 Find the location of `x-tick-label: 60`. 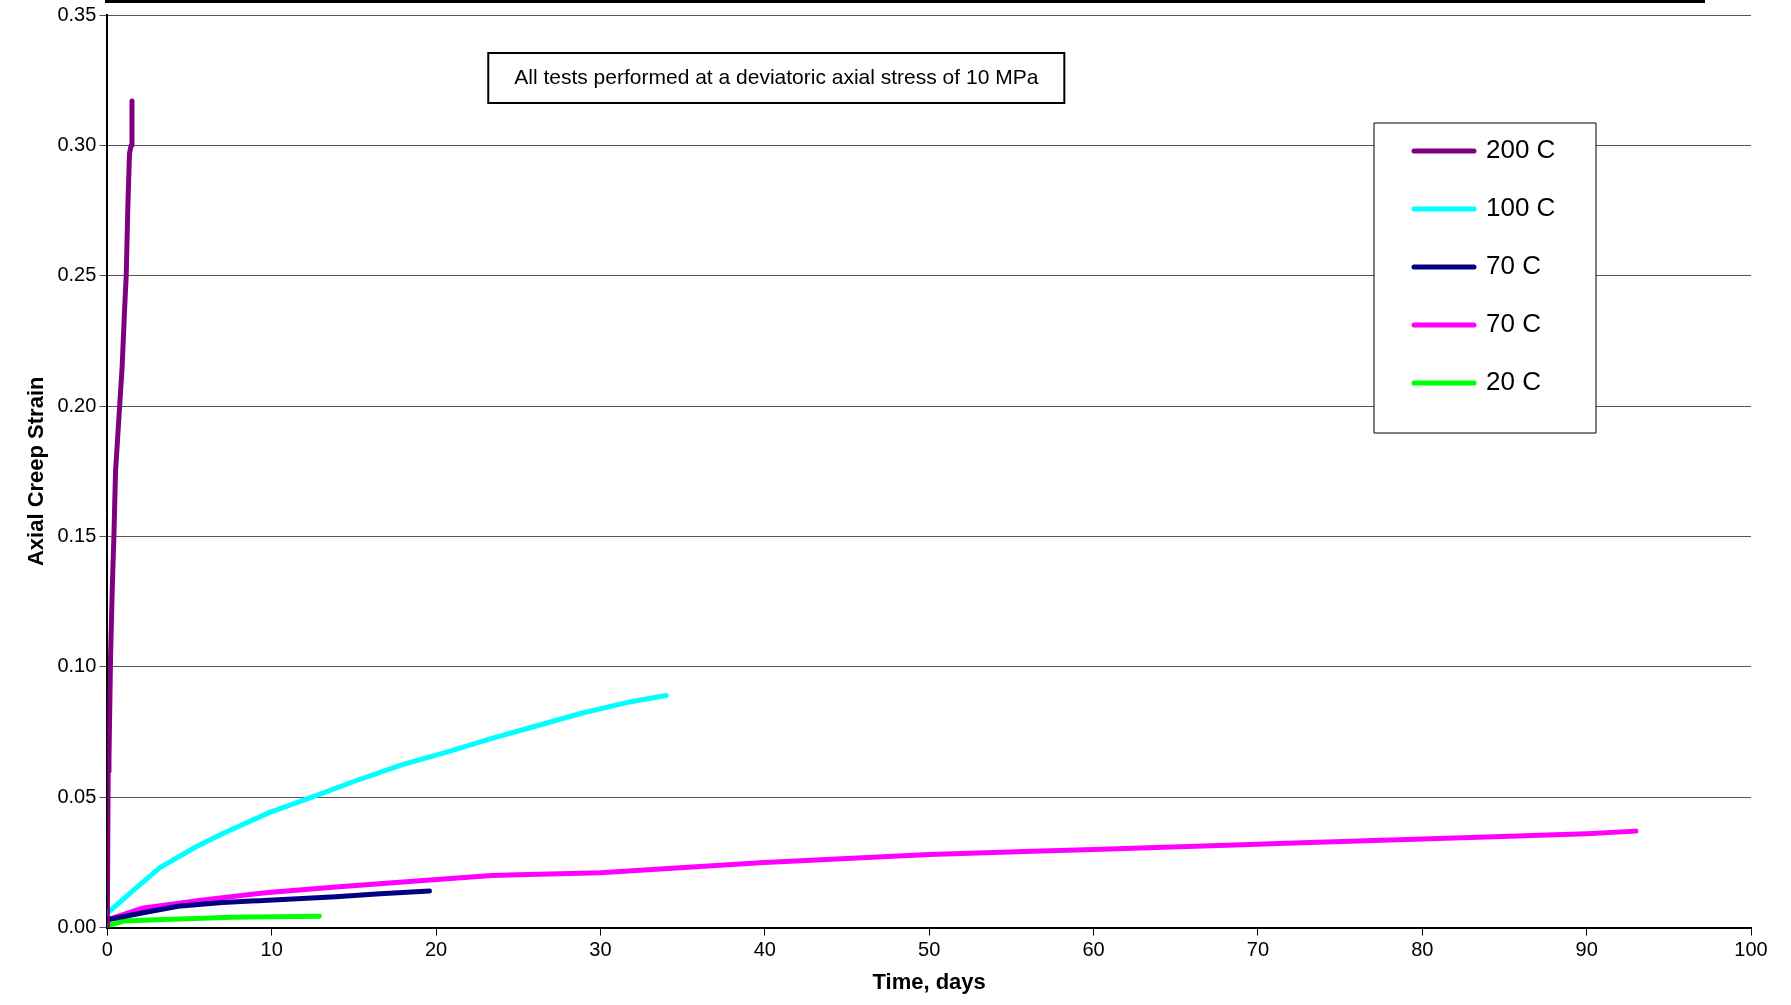

x-tick-label: 60 is located at coordinates (1093, 949).